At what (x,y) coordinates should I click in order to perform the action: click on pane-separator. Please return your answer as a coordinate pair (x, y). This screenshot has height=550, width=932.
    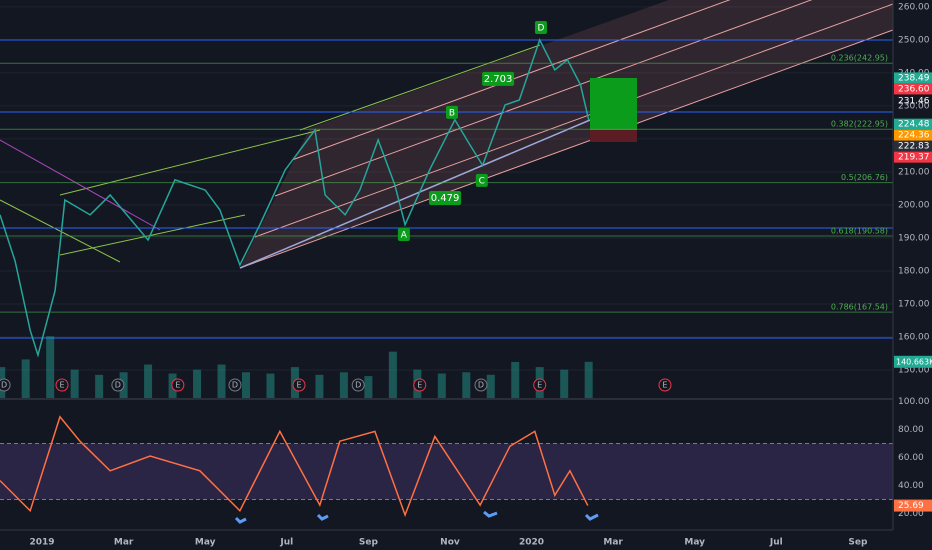
    Looking at the image, I should click on (446, 399).